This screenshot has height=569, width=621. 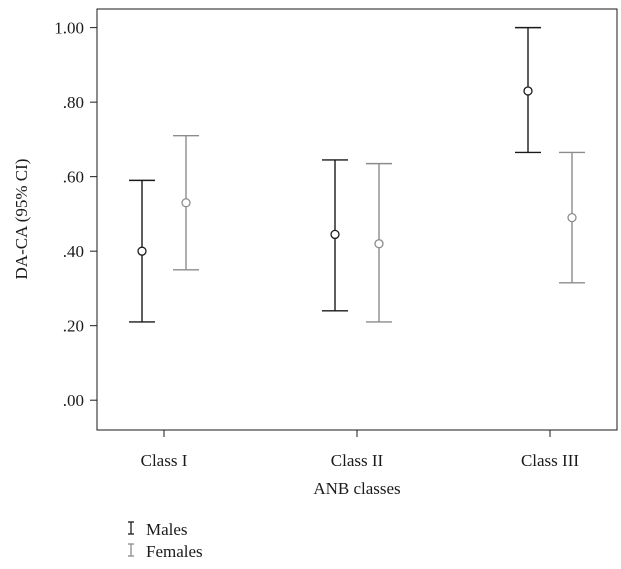 What do you see at coordinates (73, 326) in the screenshot?
I see `y-tick-label: .20` at bounding box center [73, 326].